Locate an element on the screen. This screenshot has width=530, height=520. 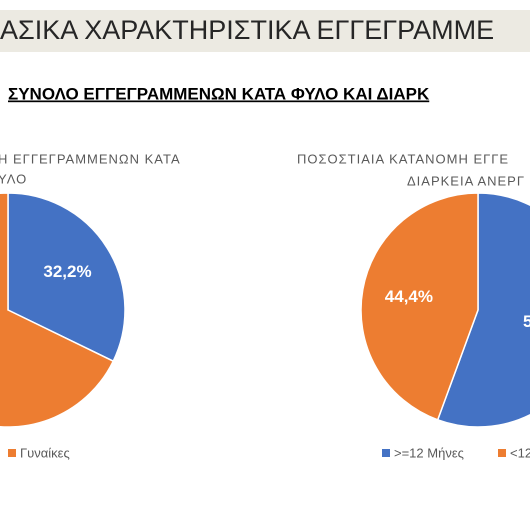
legend-label: Γυναίκες is located at coordinates (45, 452).